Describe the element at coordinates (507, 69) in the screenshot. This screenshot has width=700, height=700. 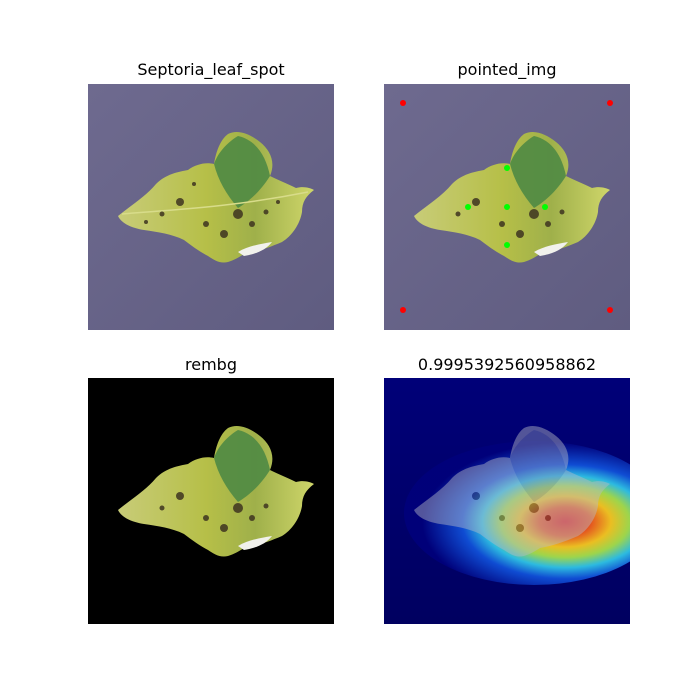
I see `panel-title-pointed: pointed_img` at that location.